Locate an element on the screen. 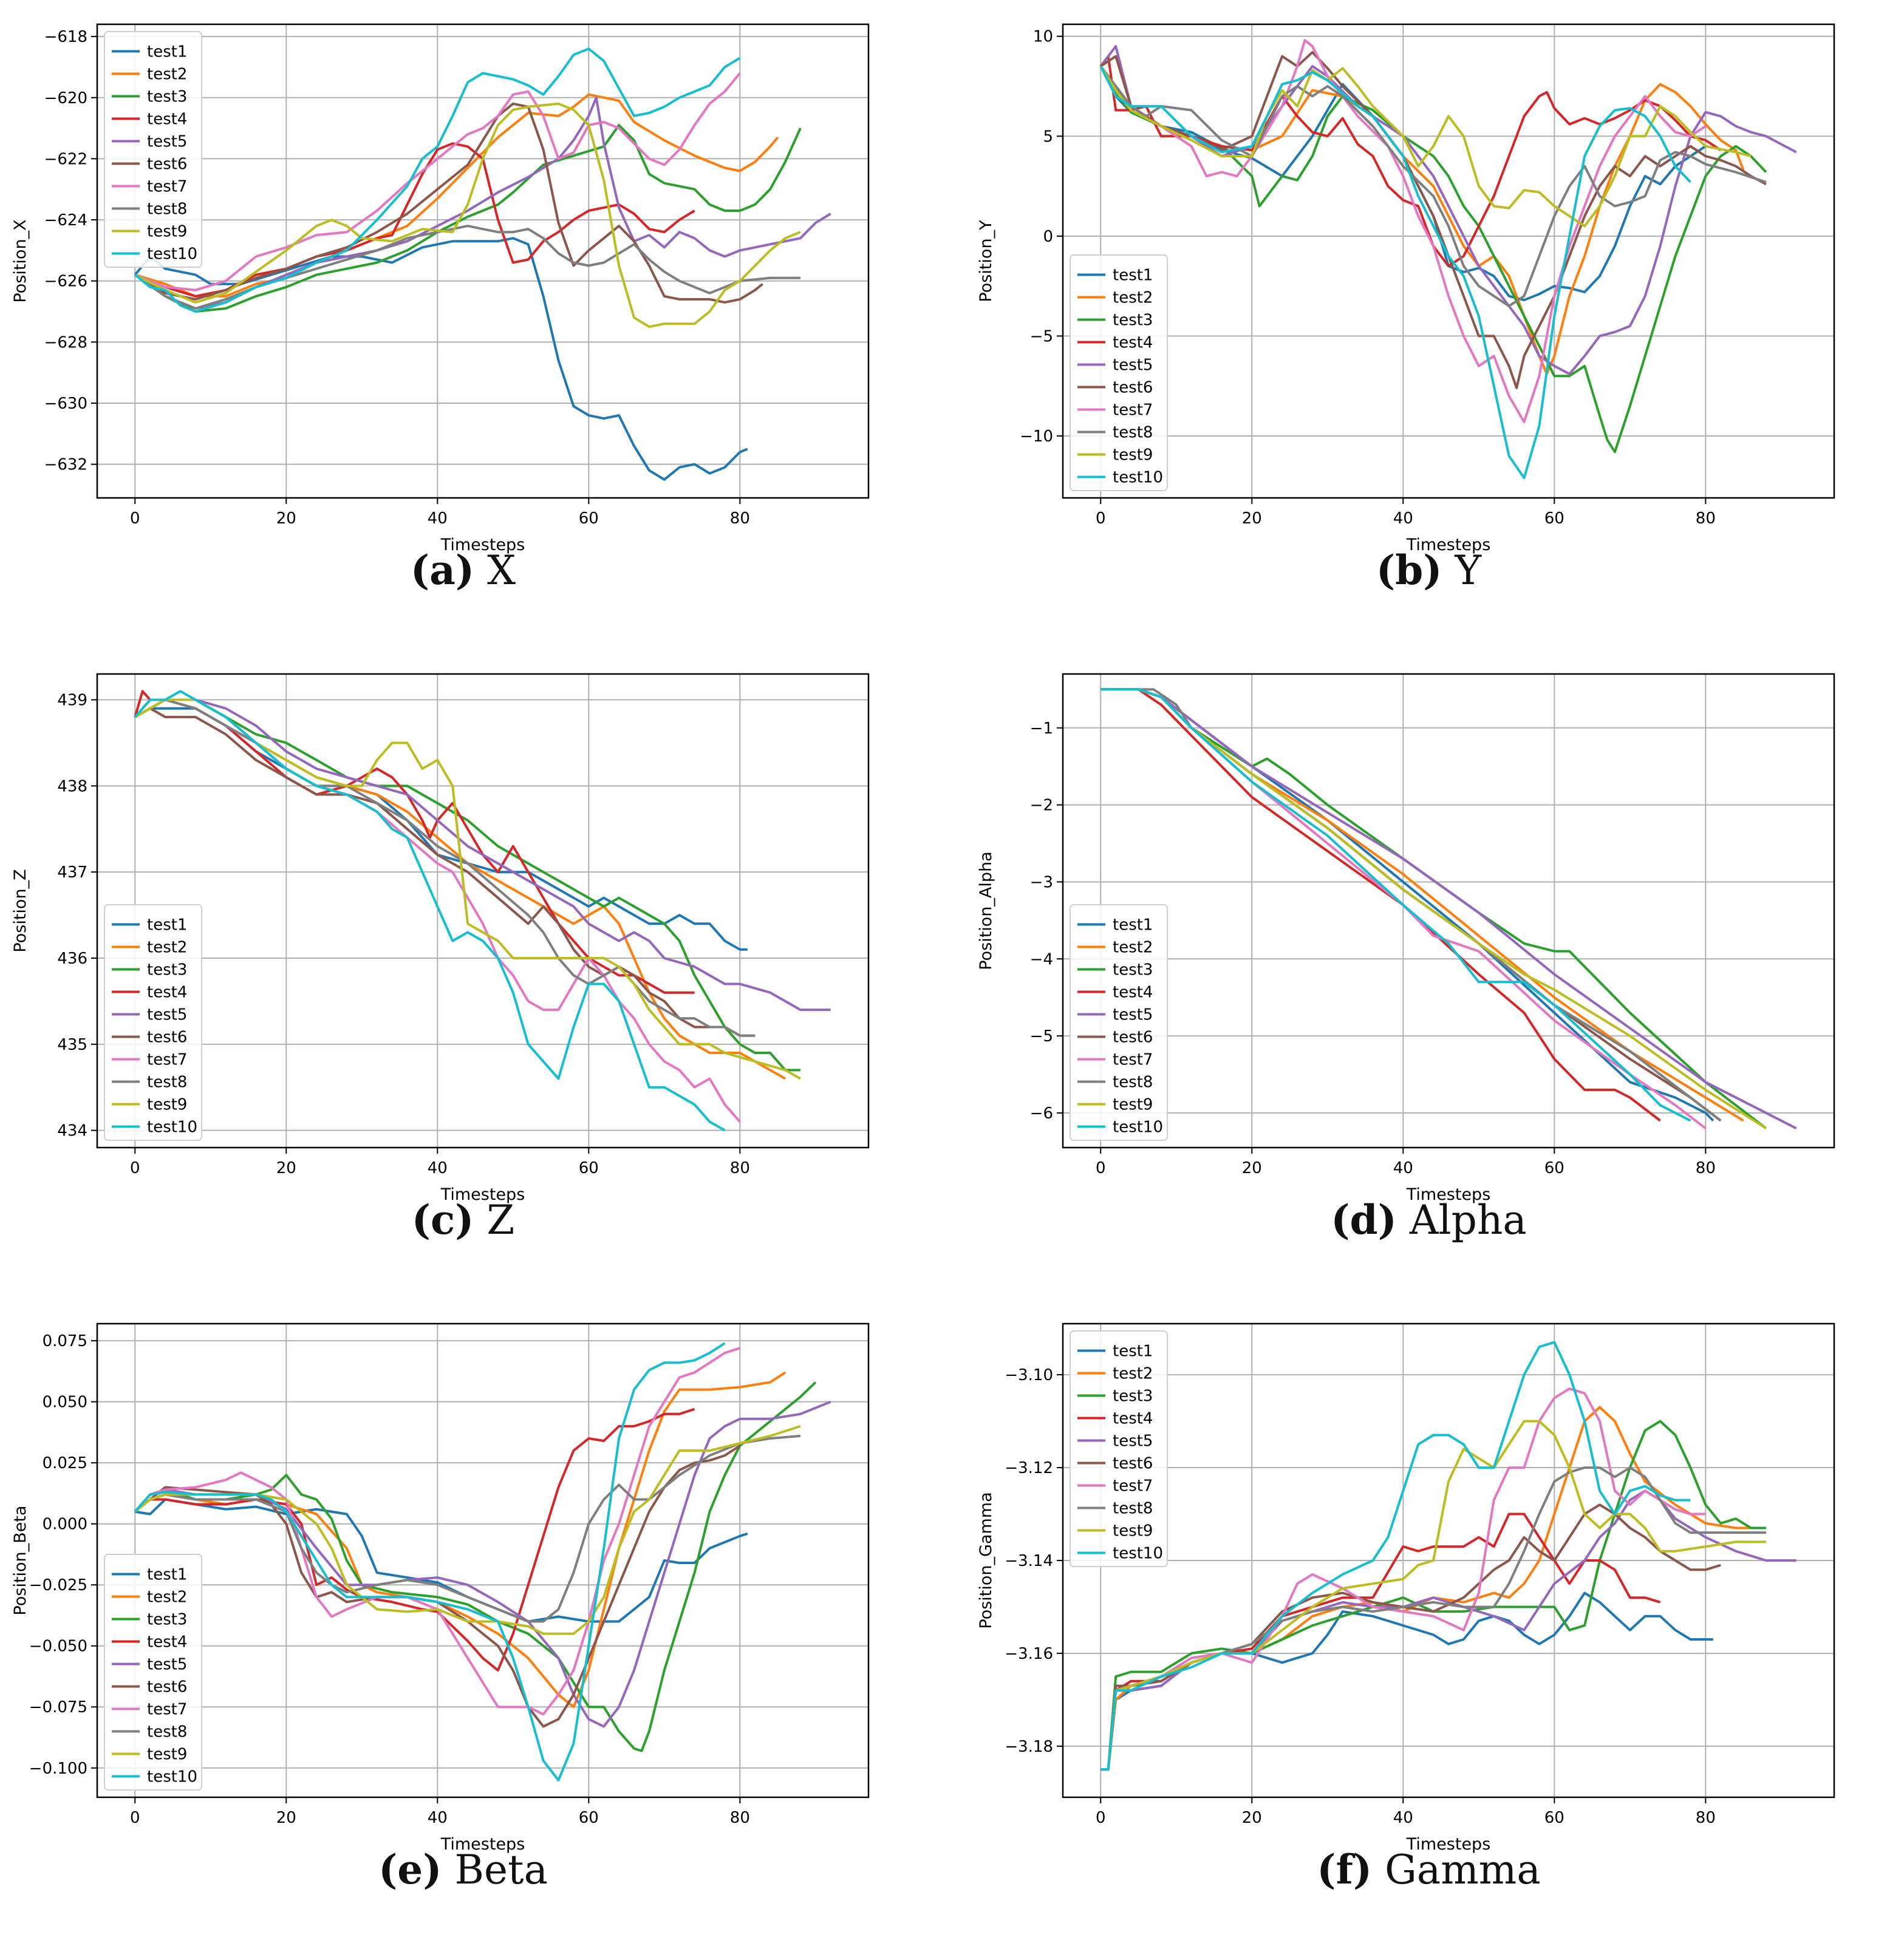  y-tick-label: 0.000 is located at coordinates (65, 1525).